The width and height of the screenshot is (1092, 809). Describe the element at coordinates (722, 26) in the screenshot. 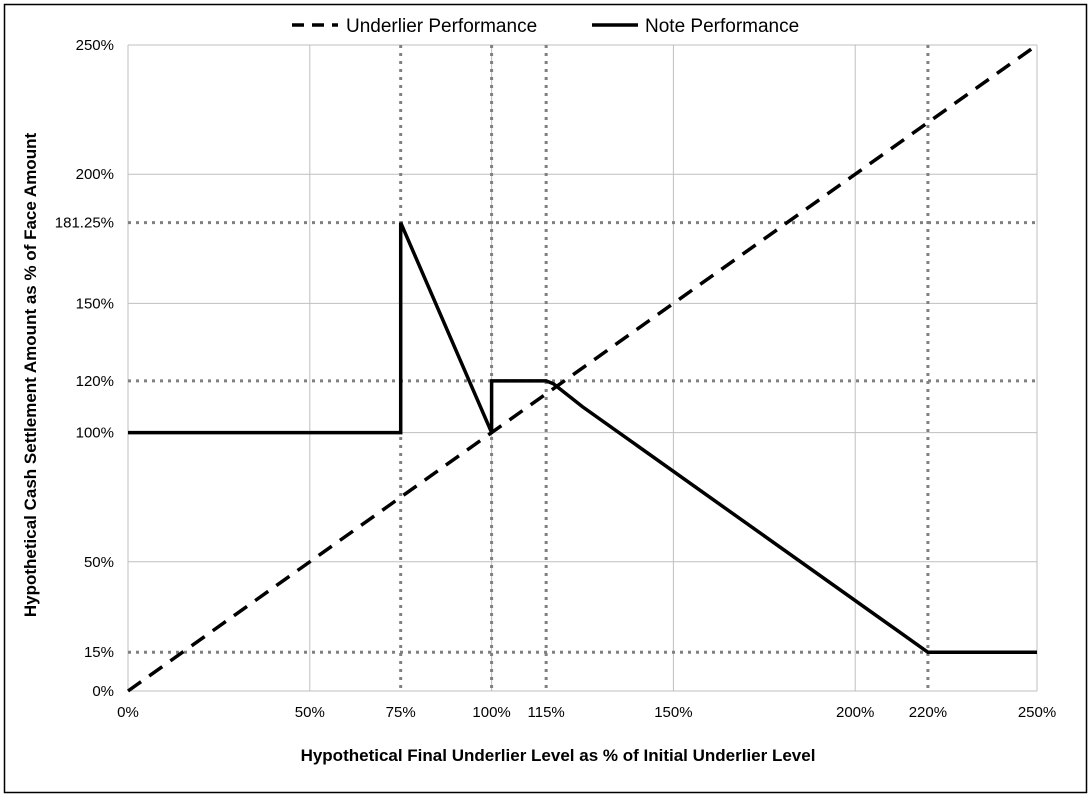

I see `legend-label: Note Performance` at that location.